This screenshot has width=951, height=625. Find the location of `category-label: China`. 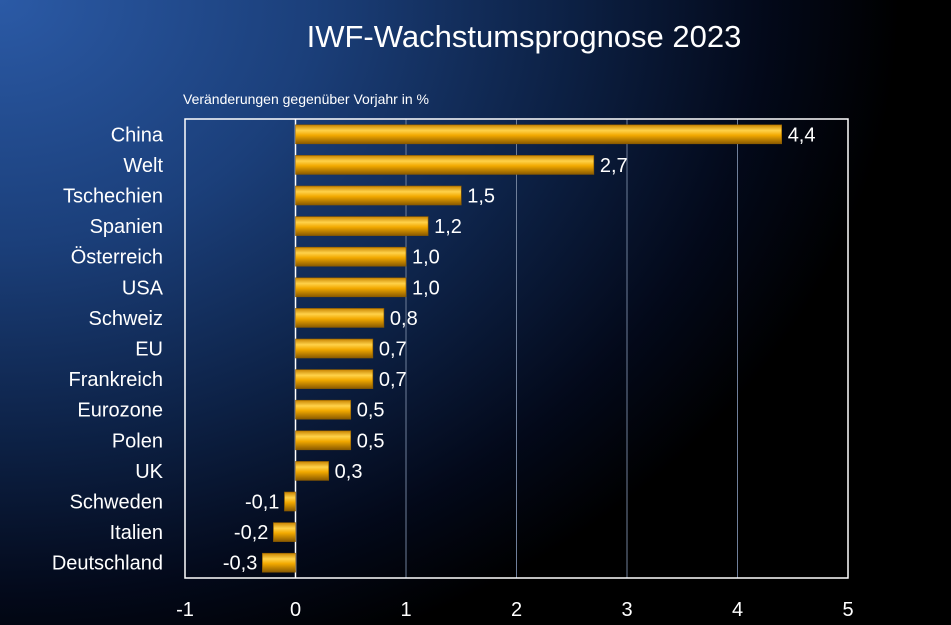

category-label: China is located at coordinates (137, 135).